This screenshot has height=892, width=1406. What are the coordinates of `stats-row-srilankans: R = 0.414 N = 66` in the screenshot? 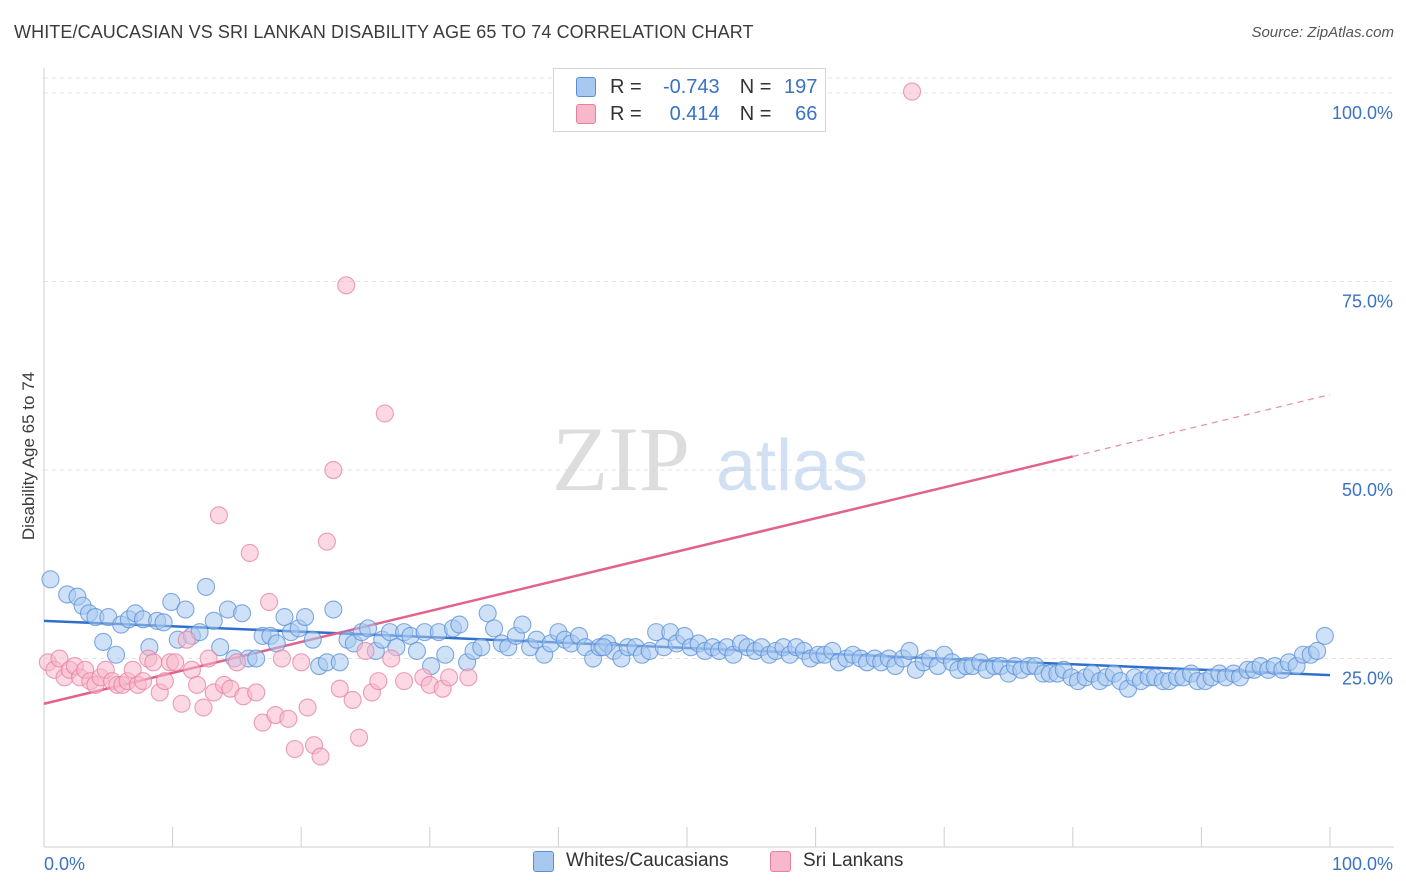 It's located at (696, 114).